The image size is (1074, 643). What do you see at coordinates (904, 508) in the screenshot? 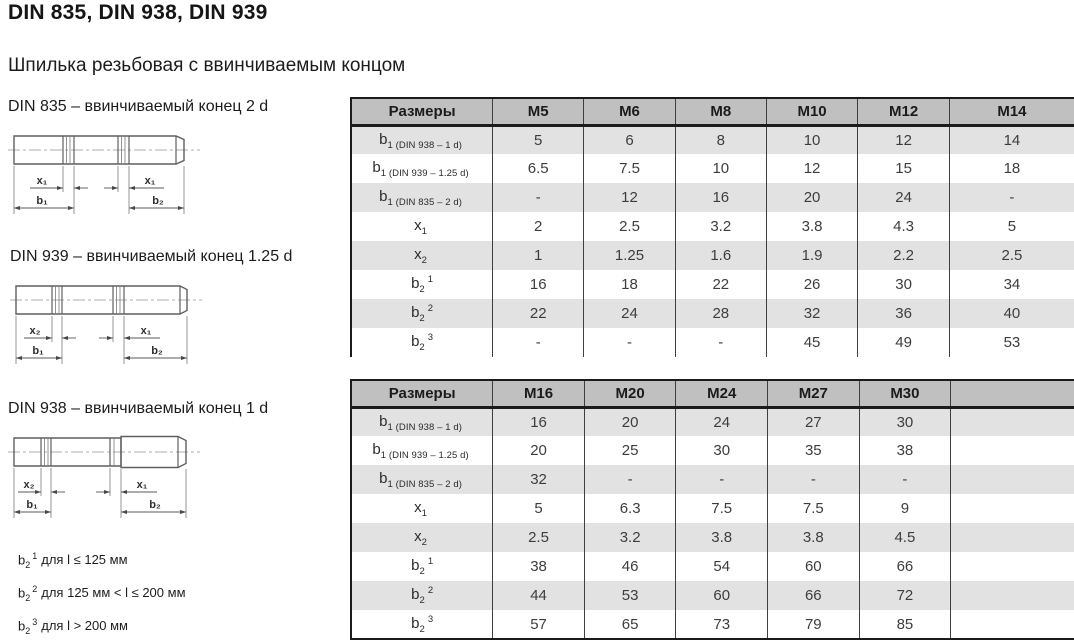
I see `table-cell: 9` at bounding box center [904, 508].